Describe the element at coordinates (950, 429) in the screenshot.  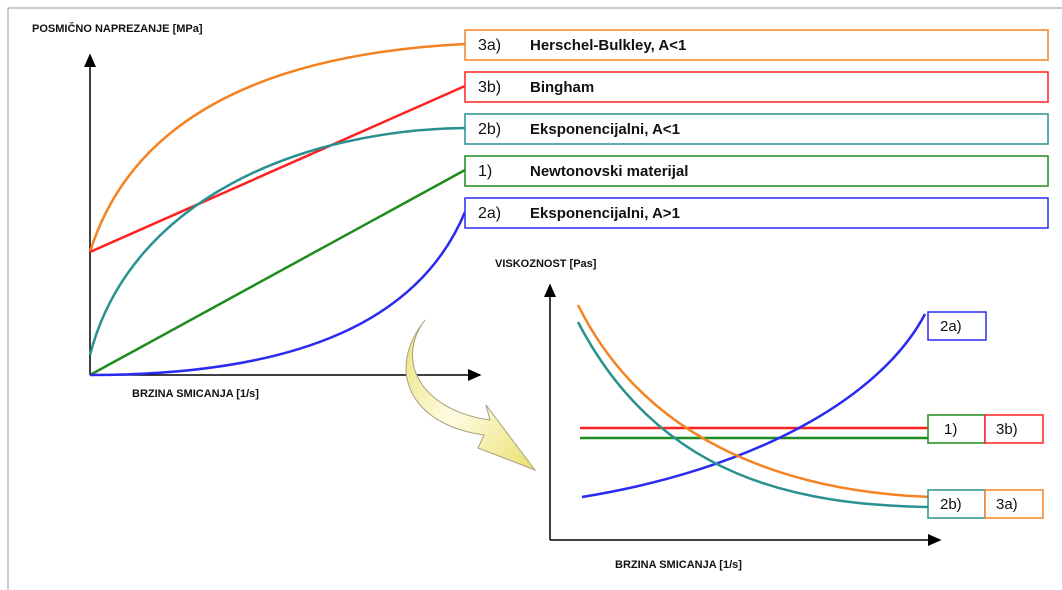
I see `tag: 1)` at that location.